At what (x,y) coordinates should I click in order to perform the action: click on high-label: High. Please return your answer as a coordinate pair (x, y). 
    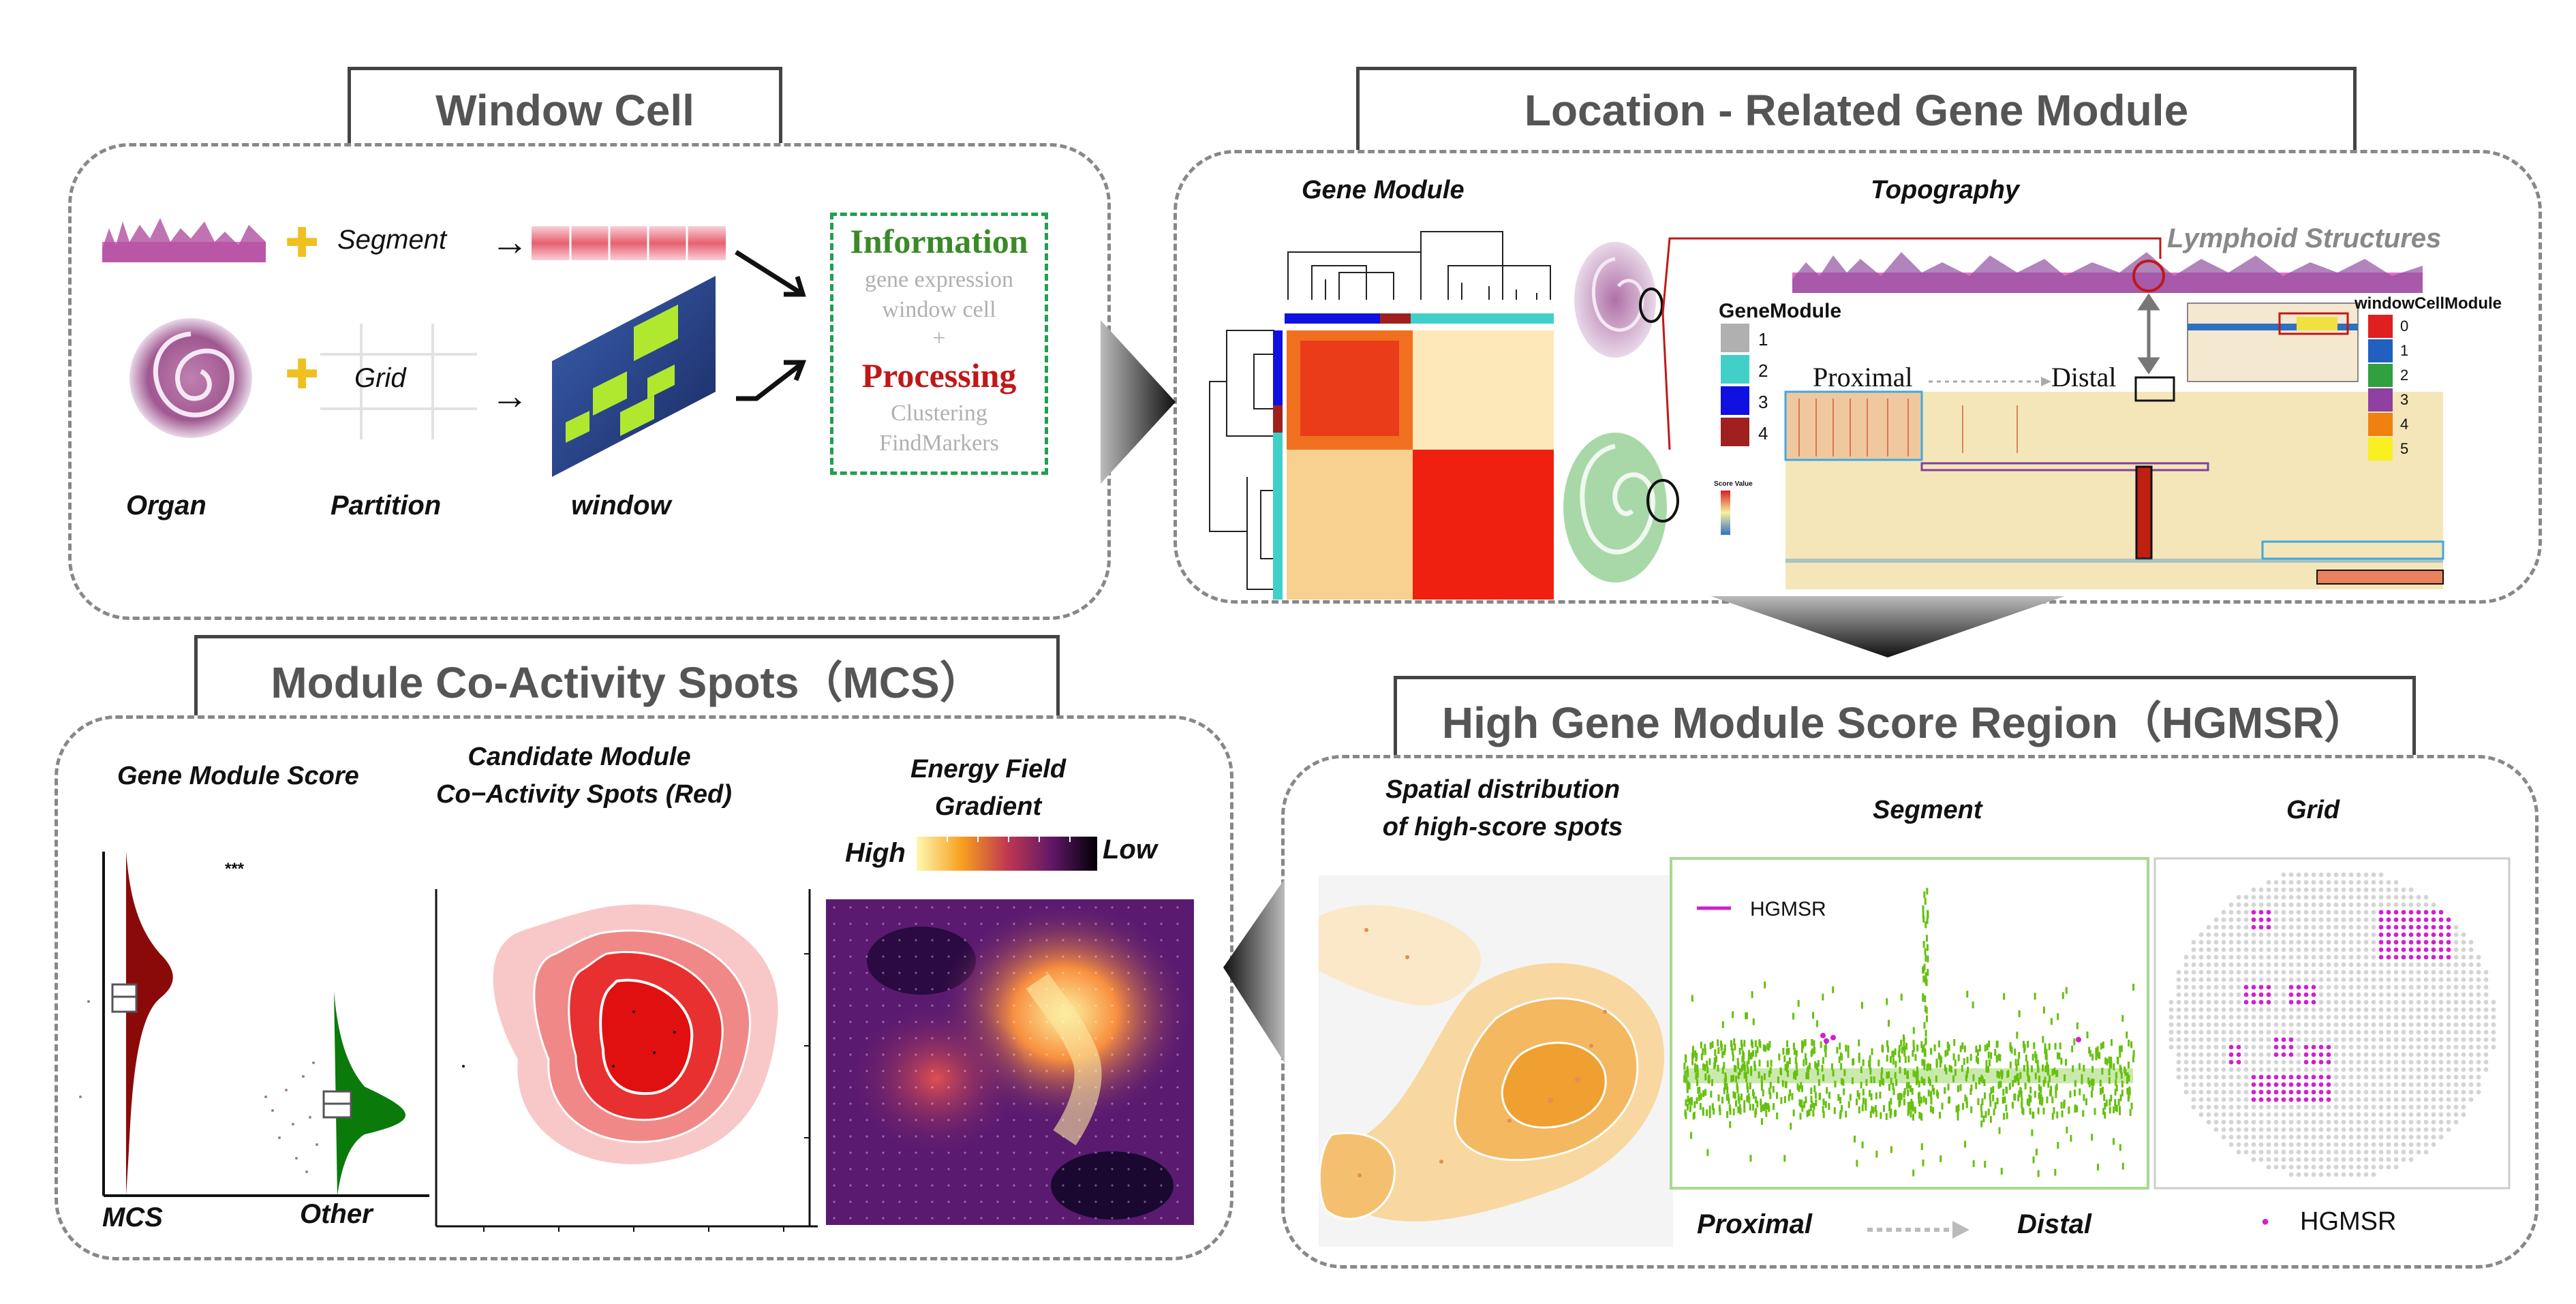
    Looking at the image, I should click on (875, 853).